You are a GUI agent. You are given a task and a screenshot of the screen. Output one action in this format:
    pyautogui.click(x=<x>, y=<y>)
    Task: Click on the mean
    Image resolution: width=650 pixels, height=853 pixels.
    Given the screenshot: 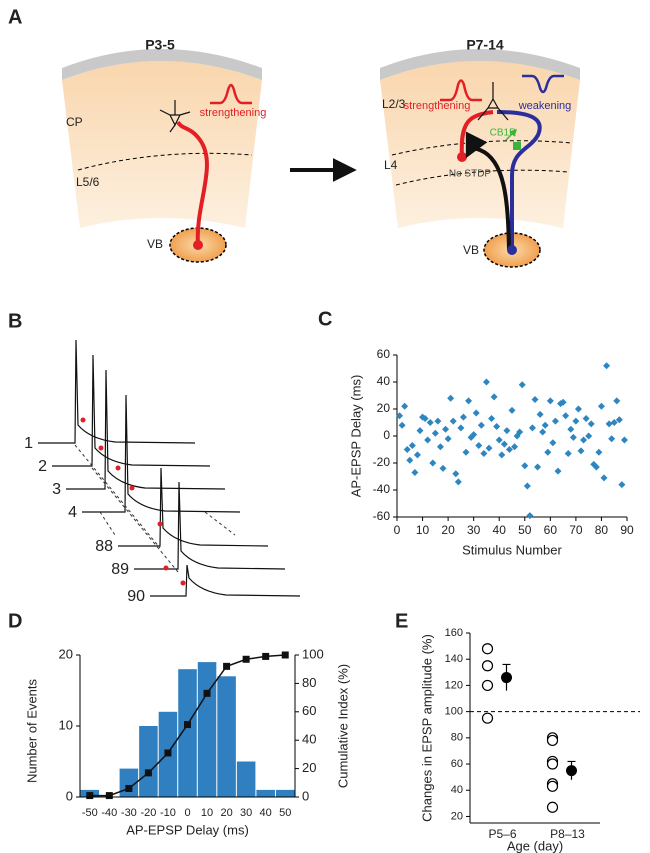 What is the action you would take?
    pyautogui.click(x=571, y=771)
    